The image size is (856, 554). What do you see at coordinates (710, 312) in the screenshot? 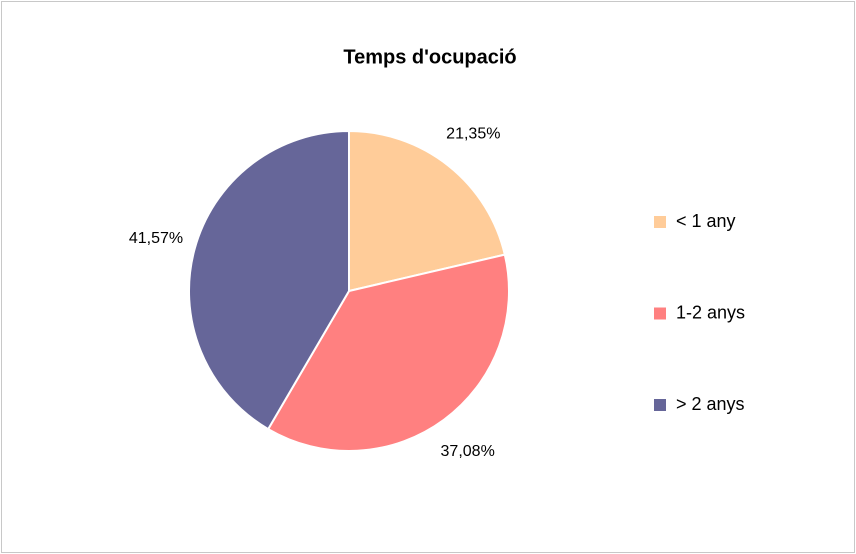
I see `legend-label: 1-2 anys` at bounding box center [710, 312].